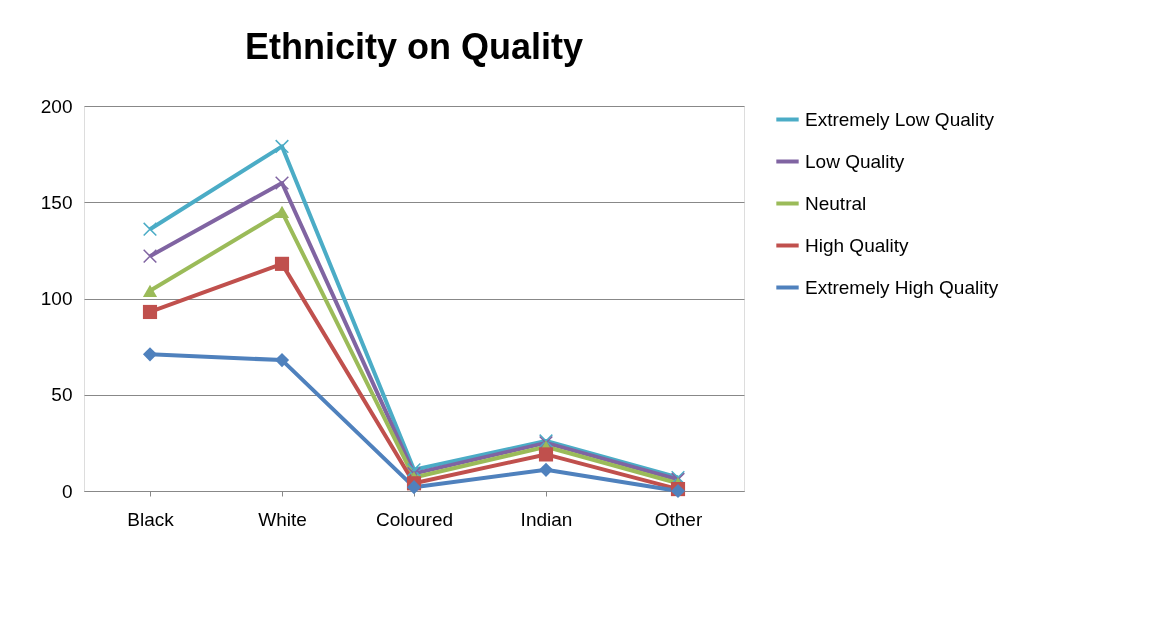 This screenshot has height=622, width=1168. What do you see at coordinates (900, 119) in the screenshot?
I see `legend-label: Extremely Low Quality` at bounding box center [900, 119].